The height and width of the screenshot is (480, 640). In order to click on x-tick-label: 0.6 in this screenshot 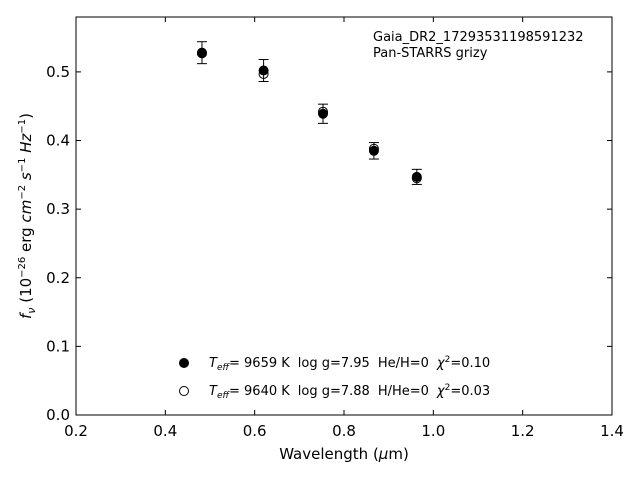, I will do `click(255, 431)`.